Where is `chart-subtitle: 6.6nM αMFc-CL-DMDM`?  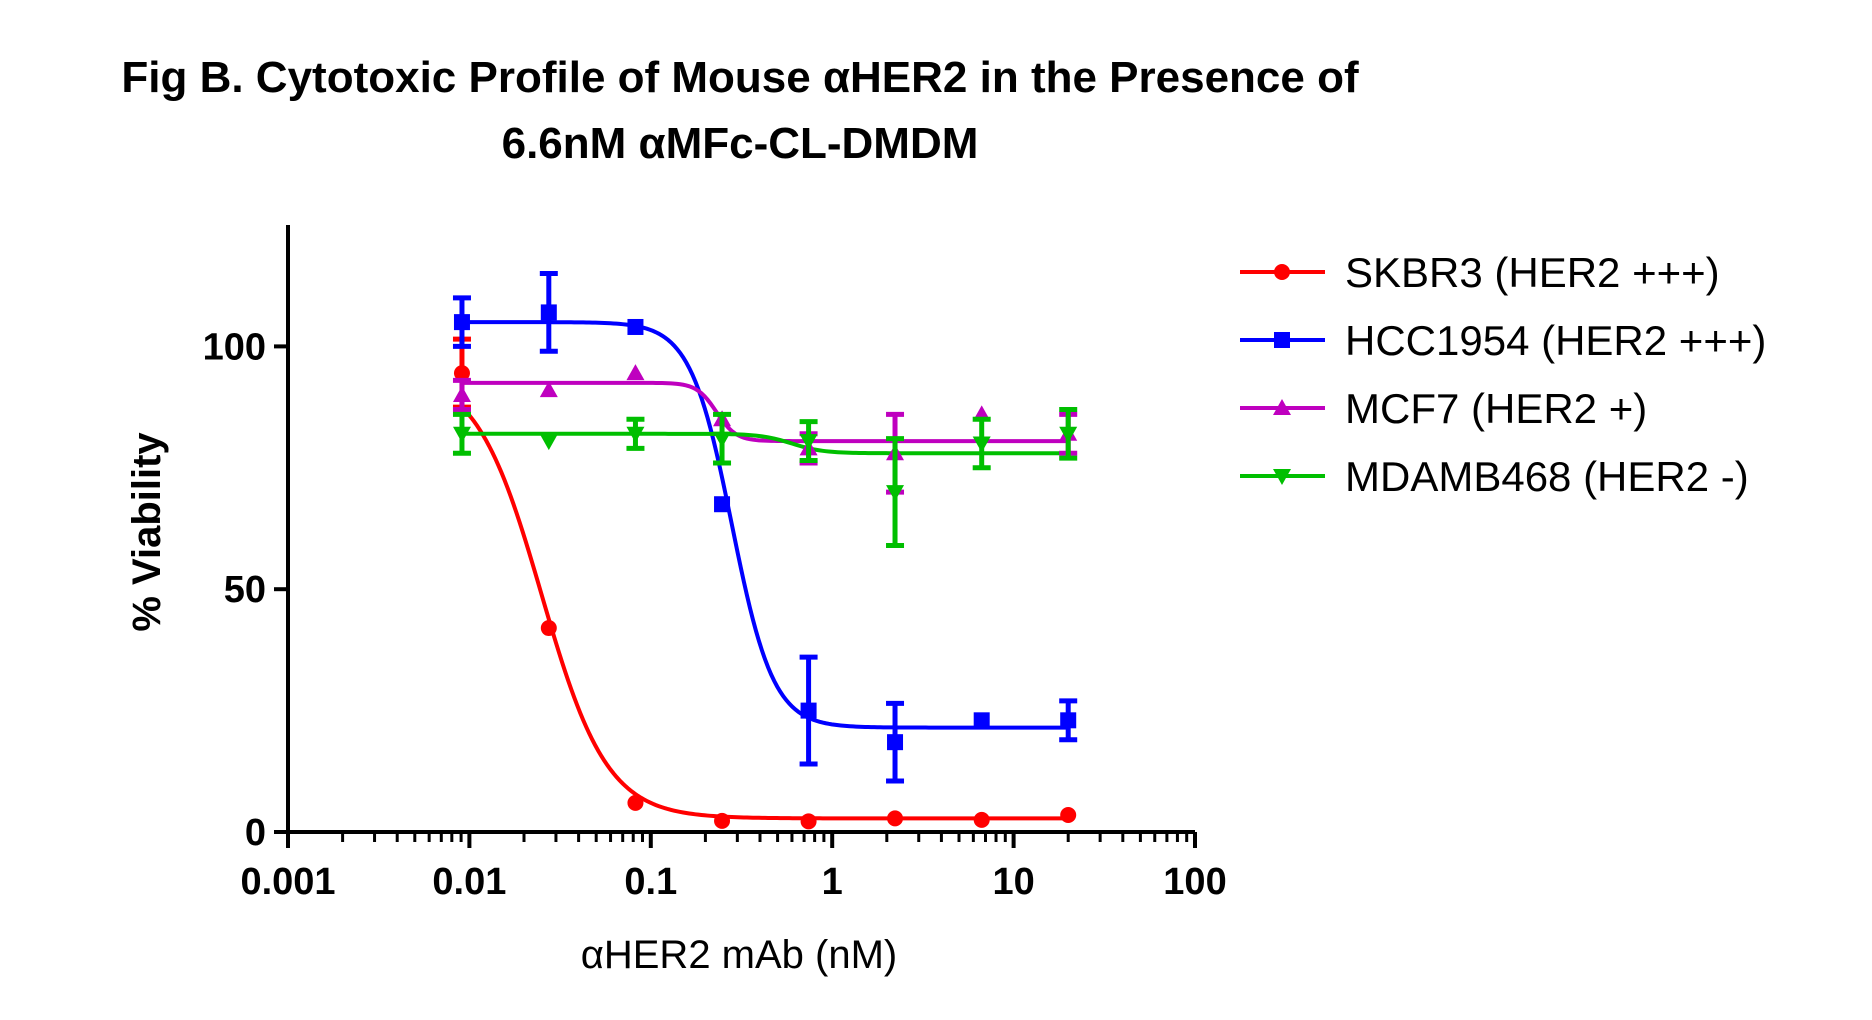
chart-subtitle: 6.6nM αMFc-CL-DMDM is located at coordinates (740, 143).